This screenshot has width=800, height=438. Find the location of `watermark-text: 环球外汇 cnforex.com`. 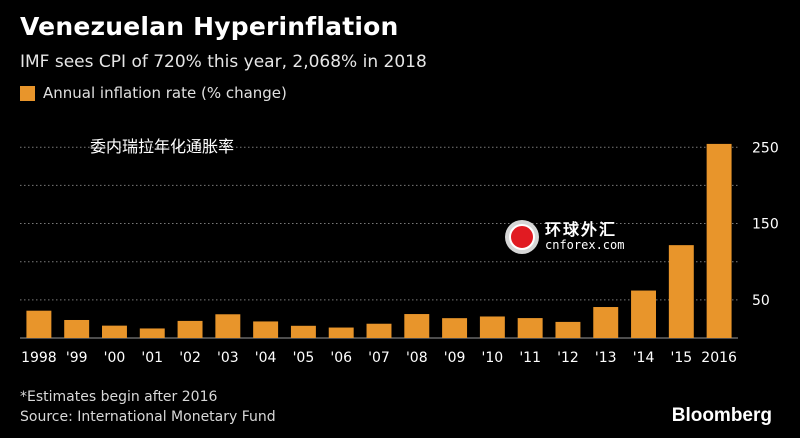

watermark-text: 环球外汇 cnforex.com is located at coordinates (585, 236).